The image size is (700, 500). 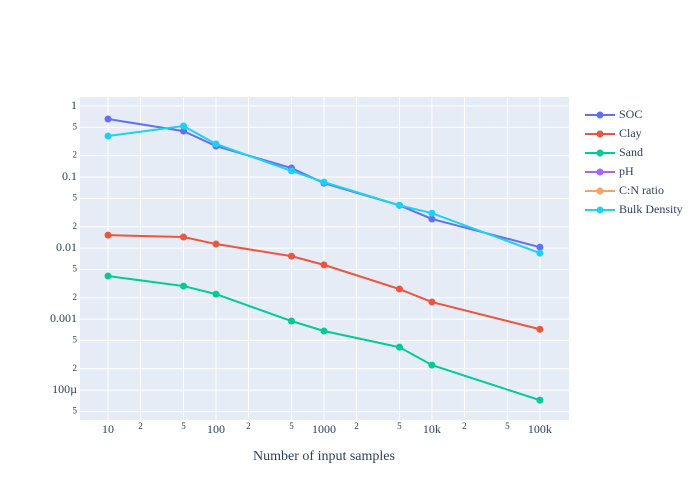 What do you see at coordinates (324, 282) in the screenshot?
I see `series-line` at bounding box center [324, 282].